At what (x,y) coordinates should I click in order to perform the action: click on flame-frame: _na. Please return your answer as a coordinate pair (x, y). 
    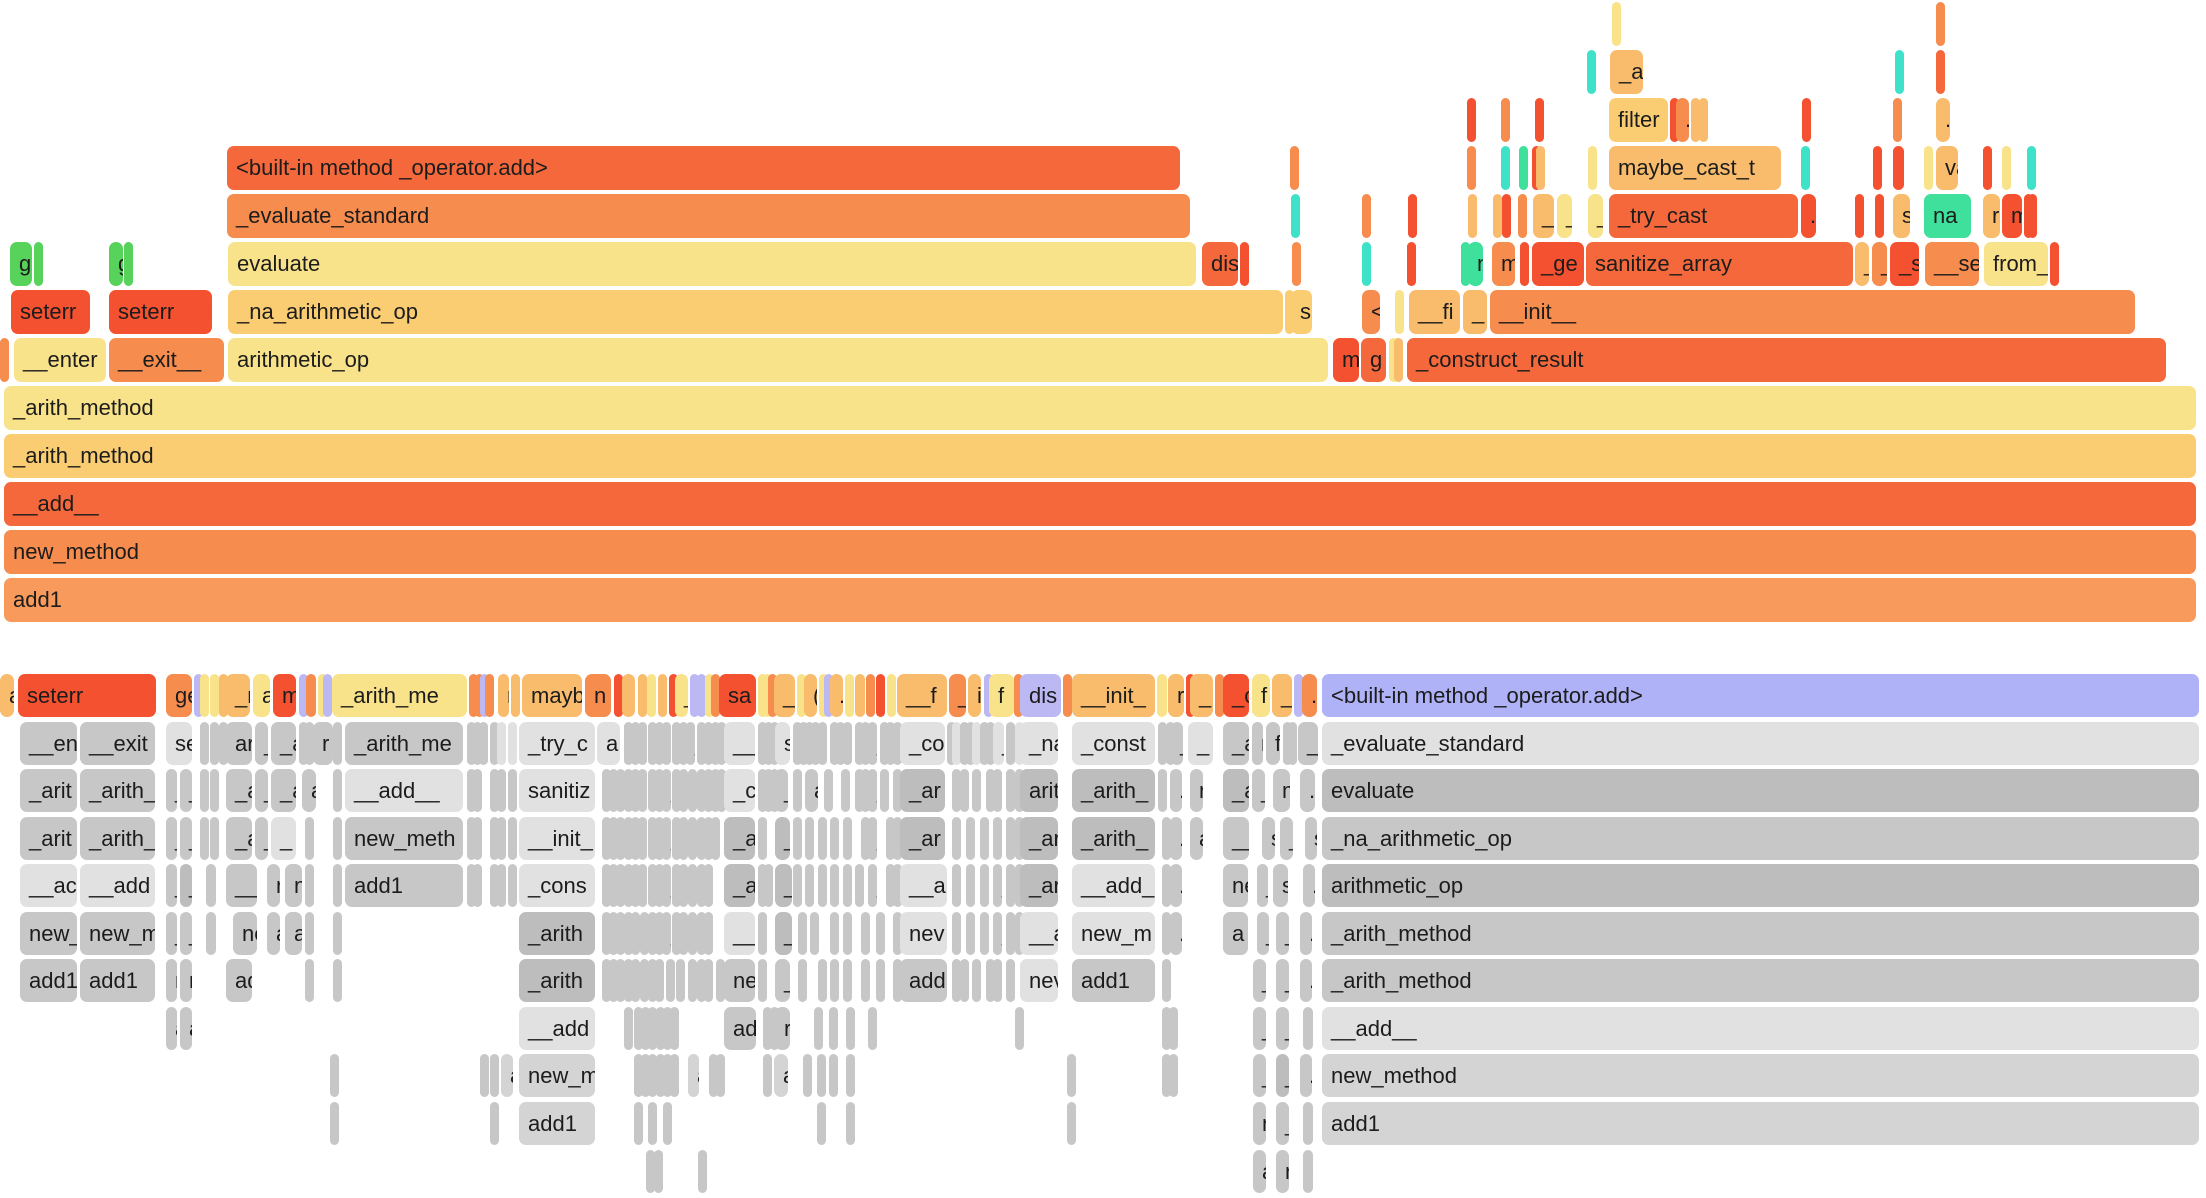
    Looking at the image, I should click on (1039, 743).